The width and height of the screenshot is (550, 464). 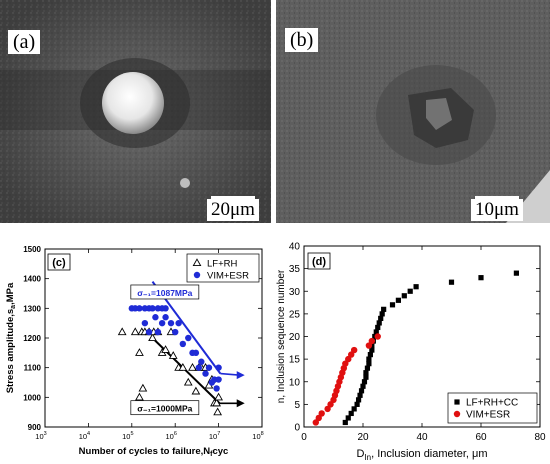 I want to click on x-tick-label: 10⁸, so click(x=257, y=436).